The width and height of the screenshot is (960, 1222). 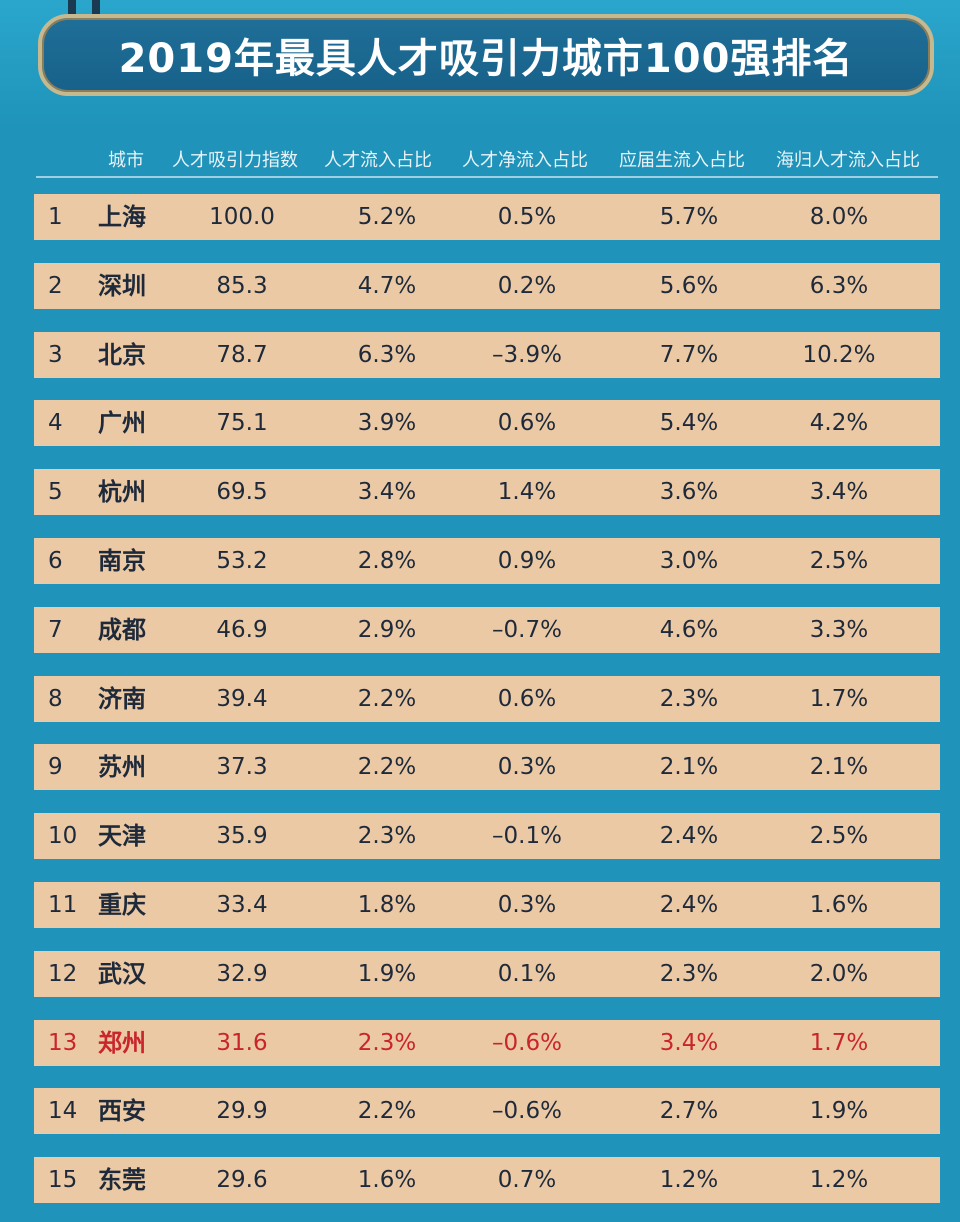 I want to click on cell-talent-index: 53.2, so click(x=242, y=561).